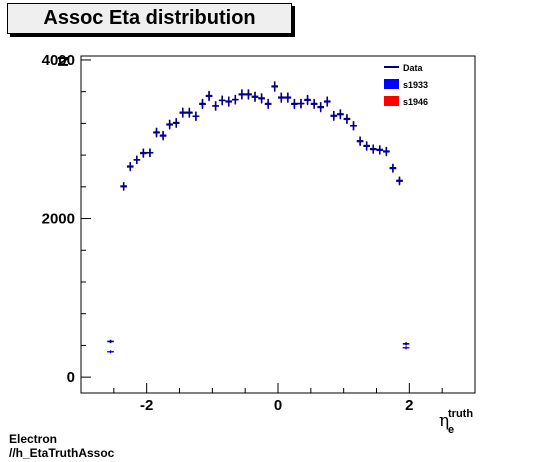 The width and height of the screenshot is (546, 462). What do you see at coordinates (33, 439) in the screenshot?
I see `footer-line-1: Electron` at bounding box center [33, 439].